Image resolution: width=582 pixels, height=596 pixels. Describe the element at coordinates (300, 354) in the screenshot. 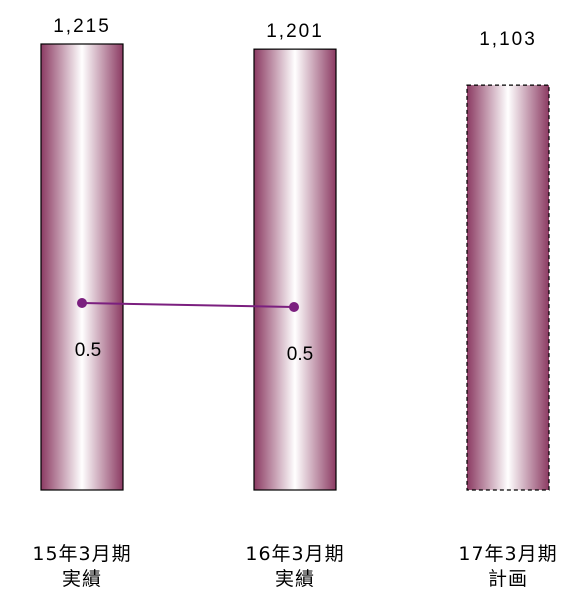

I see `line-point-label-2: 0.5` at that location.